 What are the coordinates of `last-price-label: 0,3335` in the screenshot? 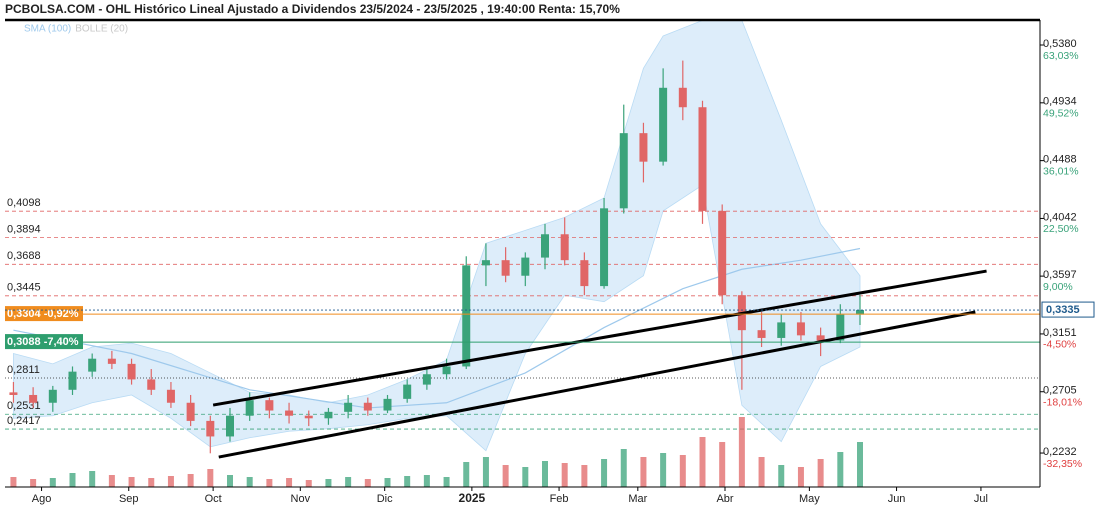 It's located at (1063, 310).